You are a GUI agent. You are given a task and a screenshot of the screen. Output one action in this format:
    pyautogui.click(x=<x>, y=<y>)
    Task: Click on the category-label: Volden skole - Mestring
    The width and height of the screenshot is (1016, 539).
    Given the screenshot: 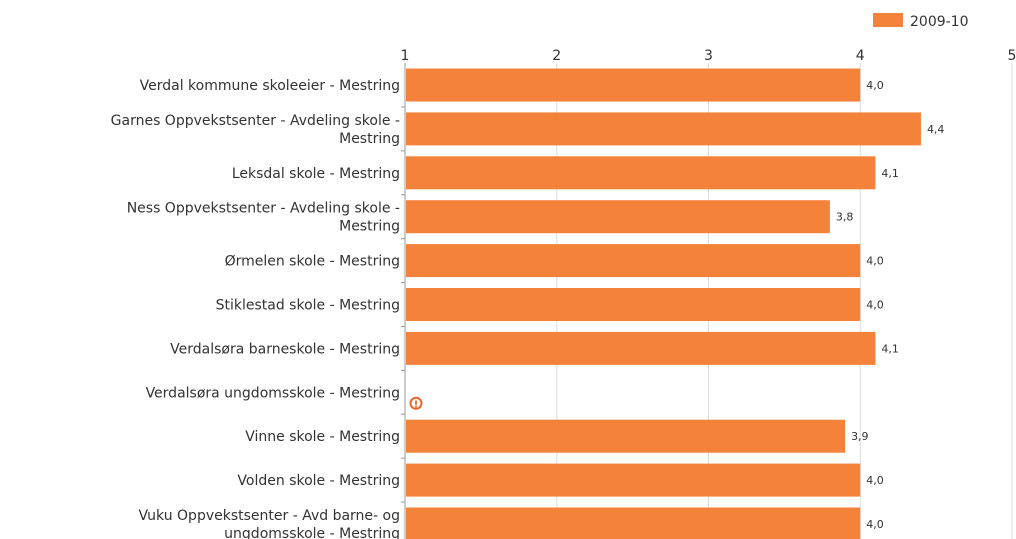 What is the action you would take?
    pyautogui.click(x=318, y=481)
    